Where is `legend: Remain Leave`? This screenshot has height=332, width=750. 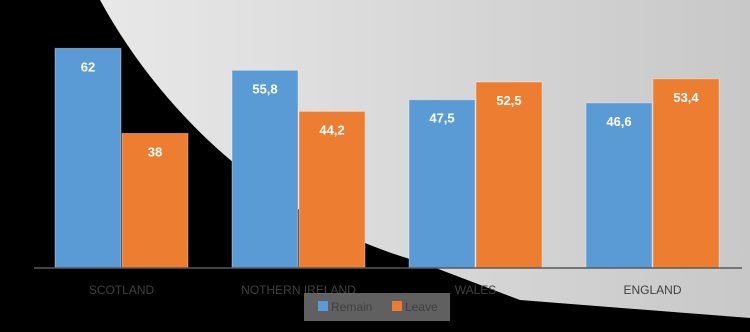
legend: Remain Leave is located at coordinates (377, 307).